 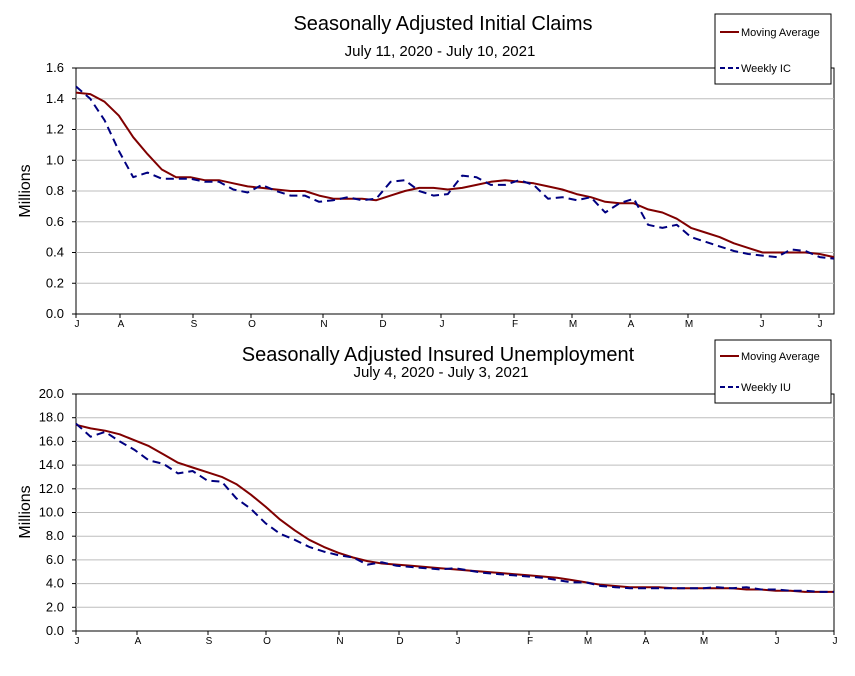 What do you see at coordinates (51, 393) in the screenshot?
I see `y-tick-label: 20.0` at bounding box center [51, 393].